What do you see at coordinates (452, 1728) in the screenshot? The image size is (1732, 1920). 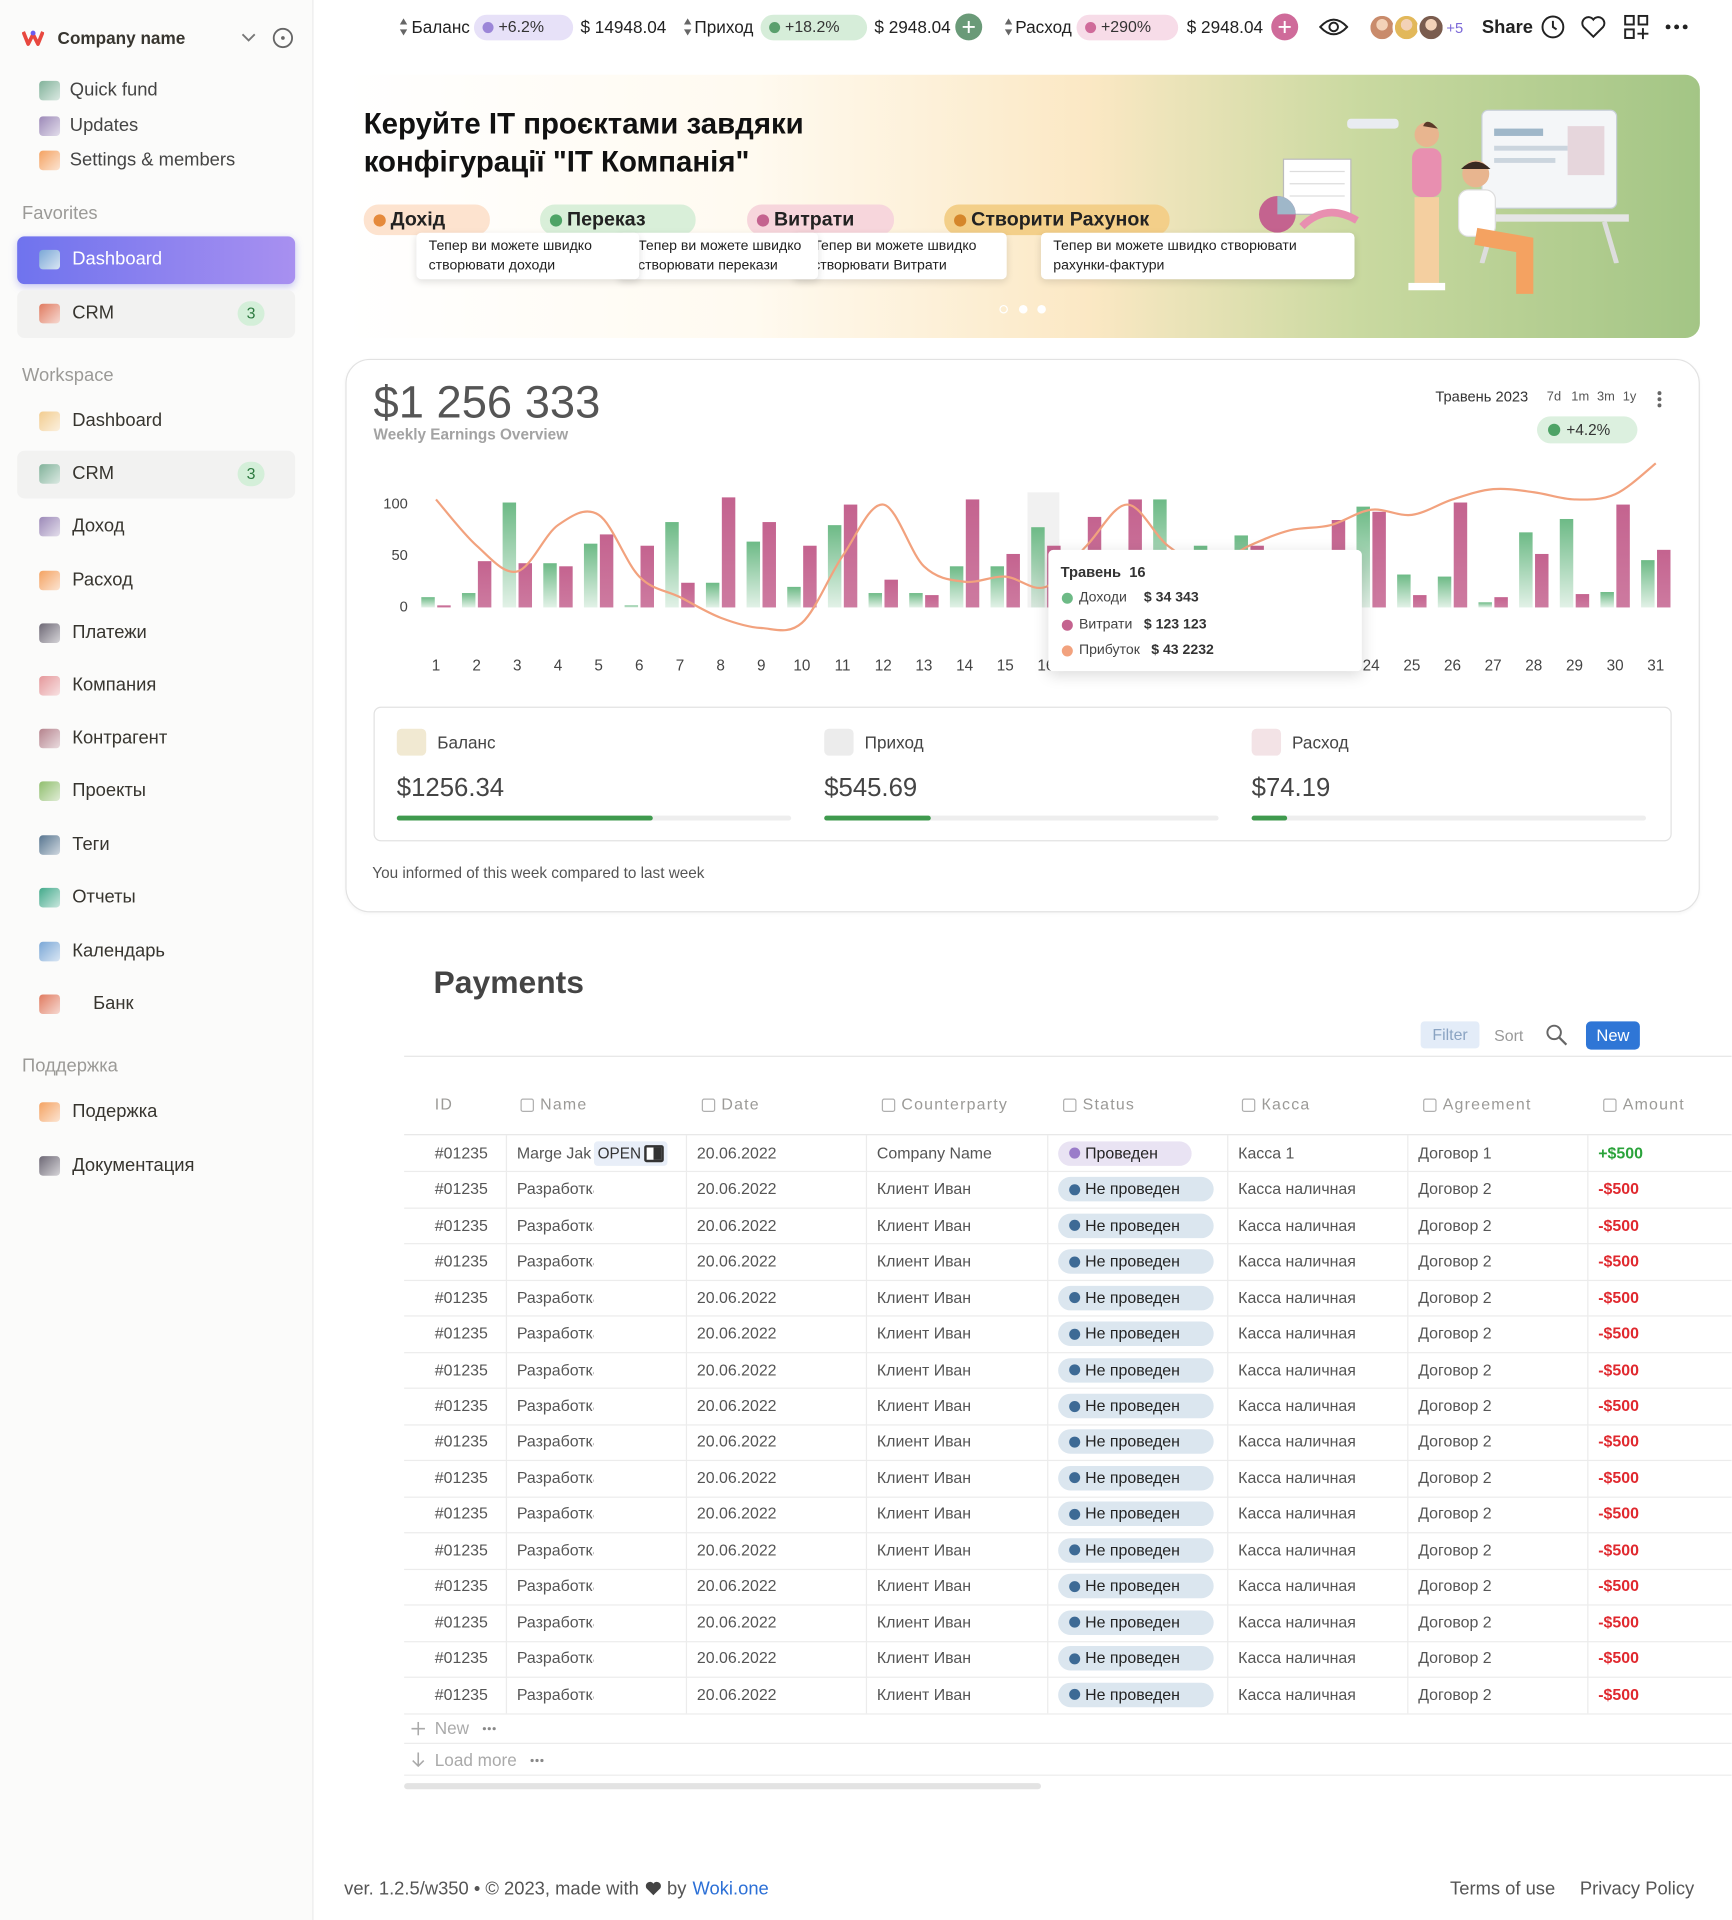 I see `add-row: New` at bounding box center [452, 1728].